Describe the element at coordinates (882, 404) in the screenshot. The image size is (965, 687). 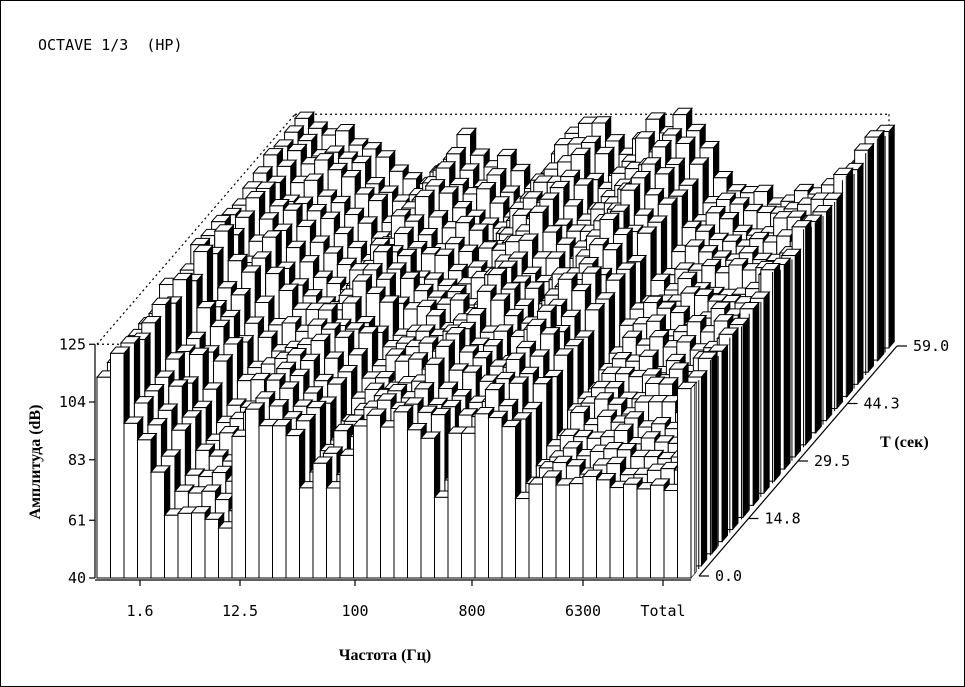
I see `z-tick-label: 44.3` at that location.